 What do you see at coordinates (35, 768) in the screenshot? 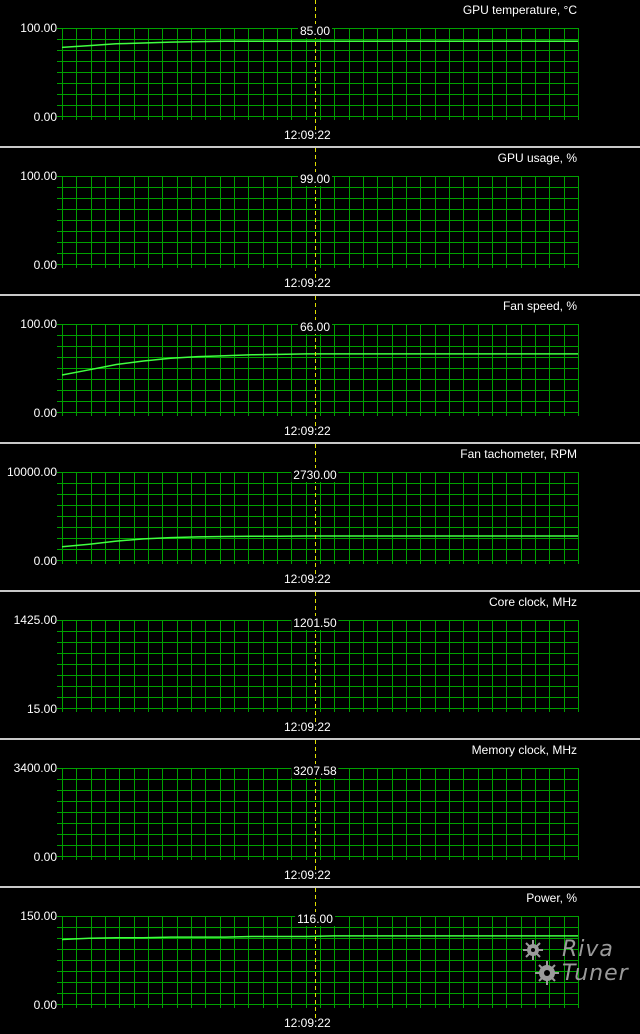
I see `y-max-label: 3400.00` at bounding box center [35, 768].